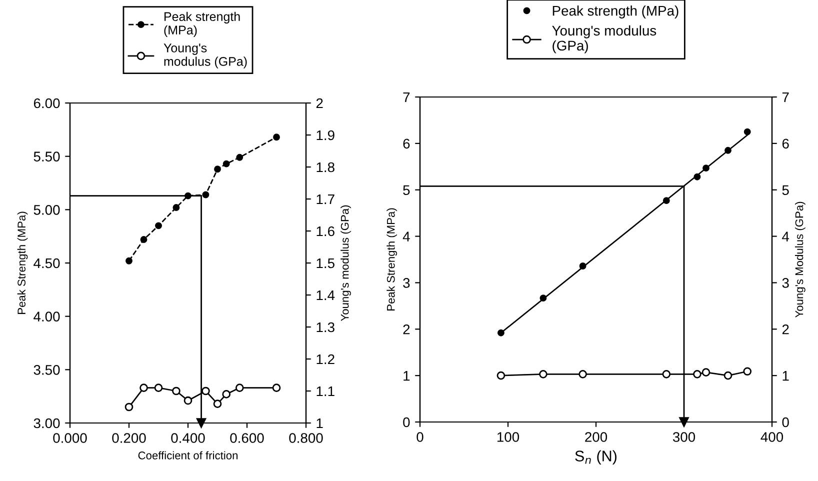 Image resolution: width=818 pixels, height=481 pixels. What do you see at coordinates (406, 97) in the screenshot?
I see `y-tick-label: 7` at bounding box center [406, 97].